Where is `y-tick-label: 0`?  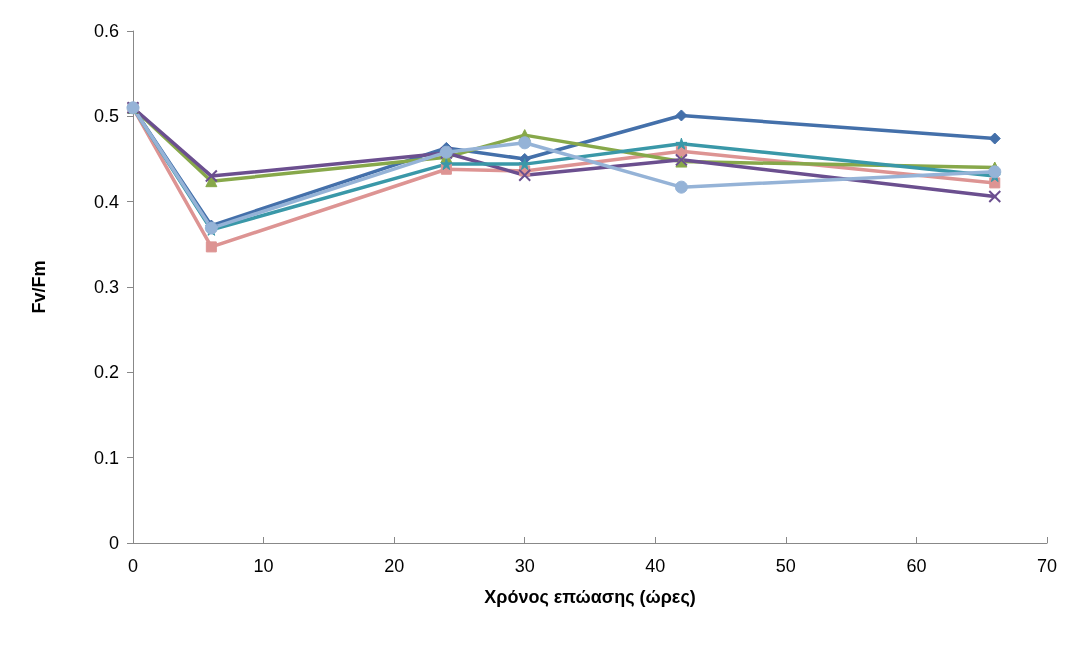 y-tick-label: 0 is located at coordinates (113, 543).